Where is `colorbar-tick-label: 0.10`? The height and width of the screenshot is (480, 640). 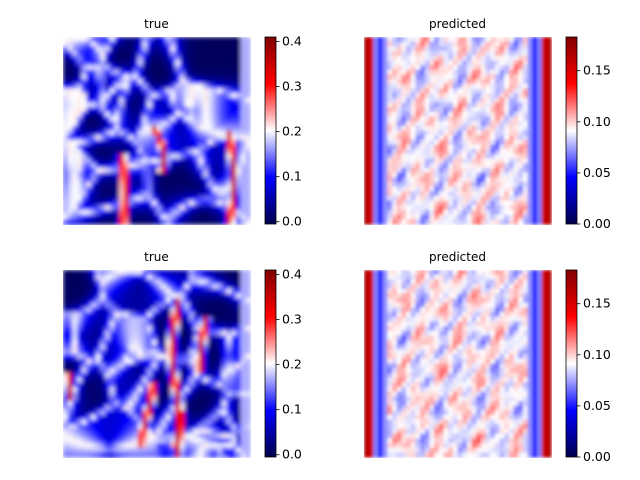 colorbar-tick-label: 0.10 is located at coordinates (597, 121).